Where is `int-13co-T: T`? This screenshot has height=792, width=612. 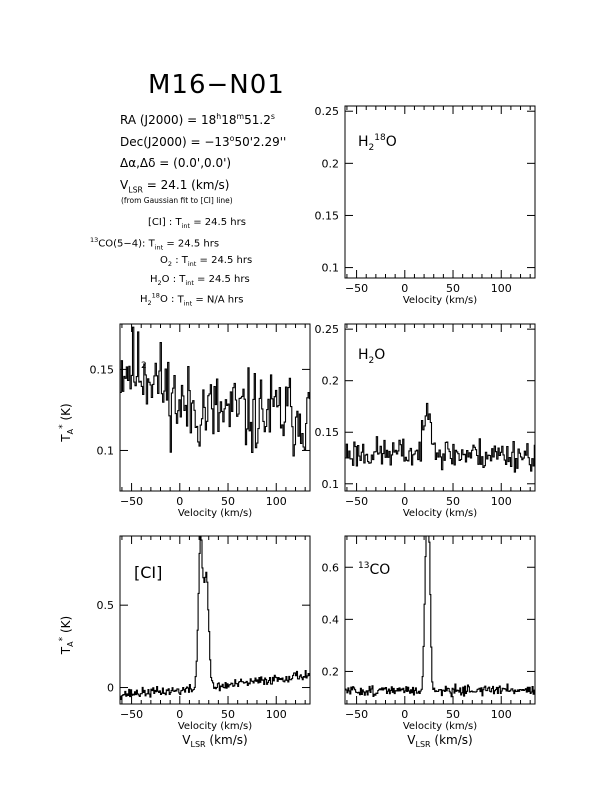
int-13co-T: T is located at coordinates (151, 244).